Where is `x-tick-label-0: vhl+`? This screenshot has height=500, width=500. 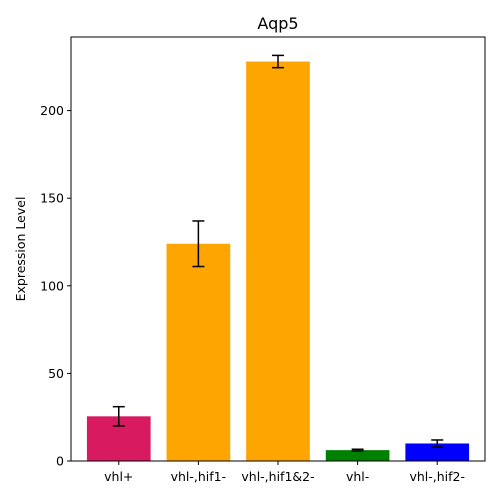
x-tick-label-0: vhl+ is located at coordinates (118, 476).